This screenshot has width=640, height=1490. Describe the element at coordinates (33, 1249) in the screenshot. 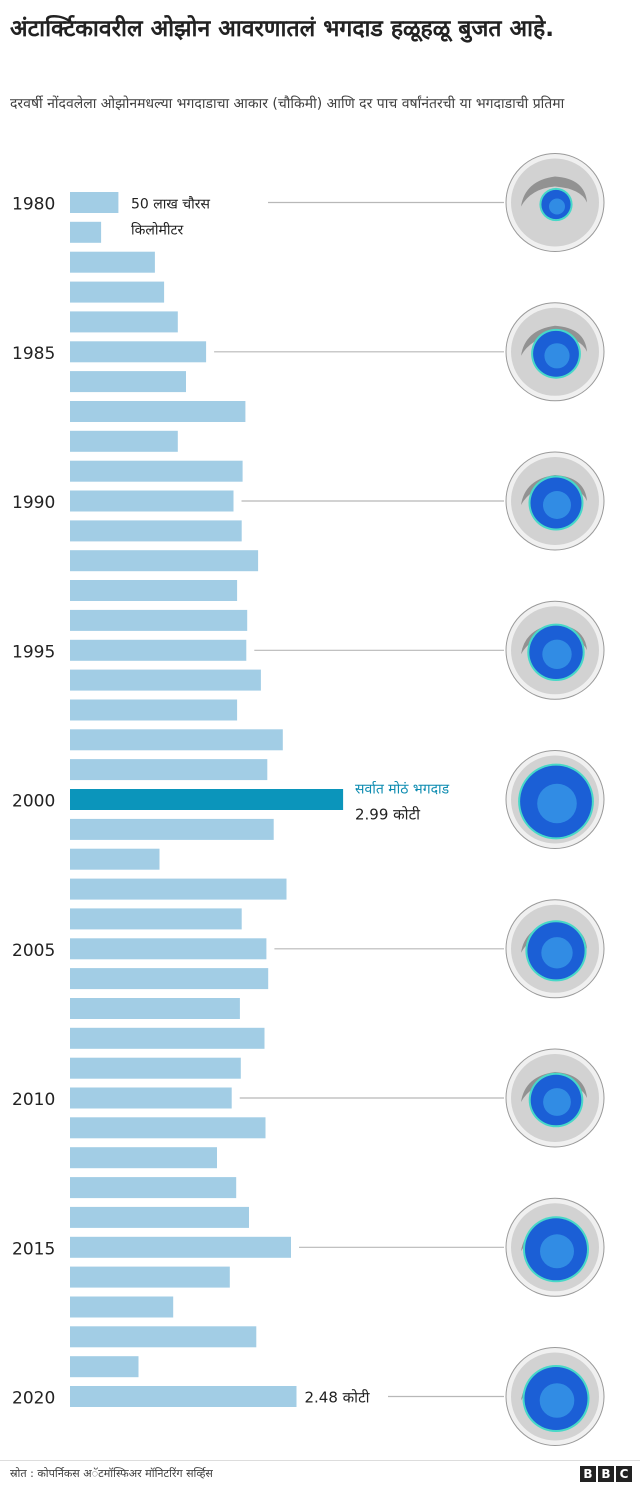

I see `year-tick-label: 2015` at that location.